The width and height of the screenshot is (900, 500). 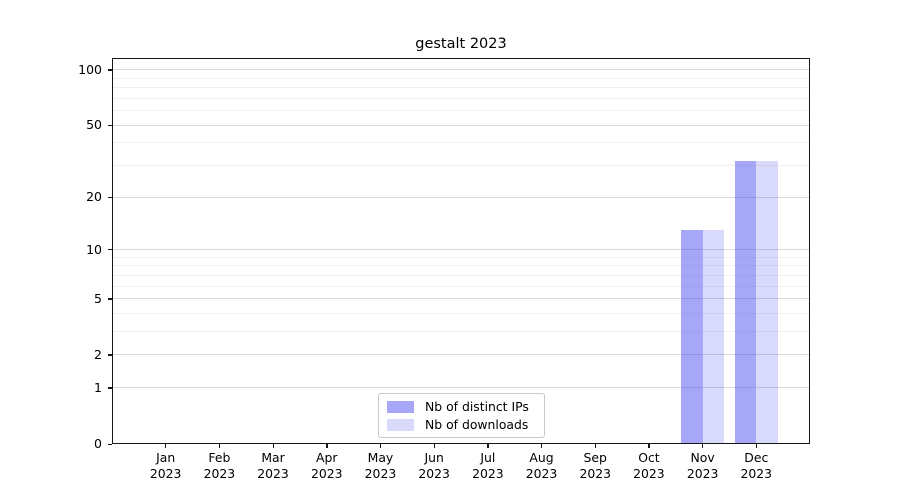 What do you see at coordinates (219, 457) in the screenshot?
I see `x-tick-month: Feb` at bounding box center [219, 457].